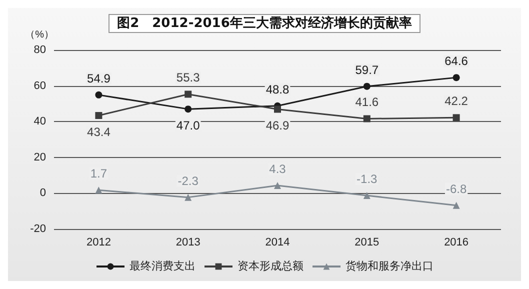 This screenshot has height=289, width=529. What do you see at coordinates (271, 266) in the screenshot?
I see `legend-label: 资本形成总额` at bounding box center [271, 266].